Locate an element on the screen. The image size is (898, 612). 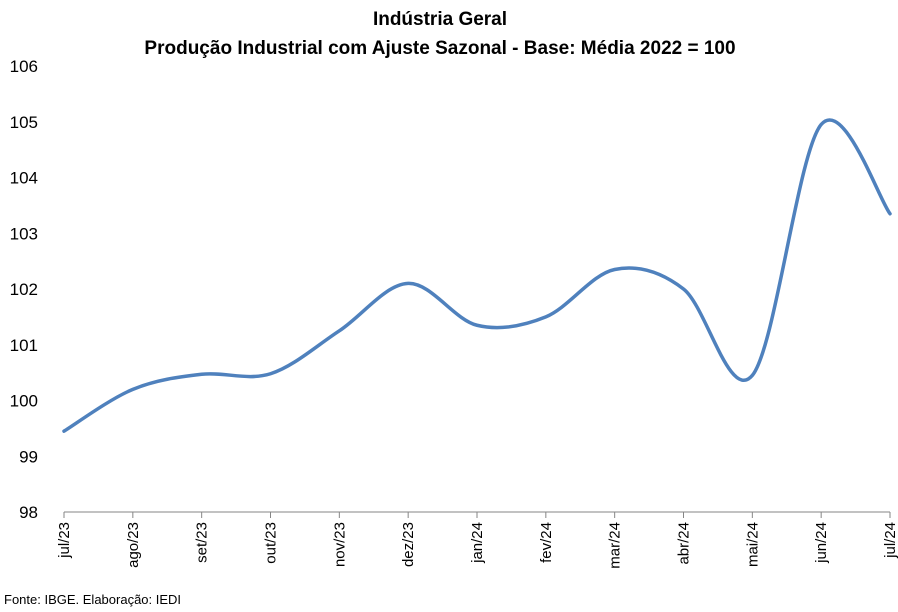
y-tick-label: 103 is located at coordinates (24, 233).